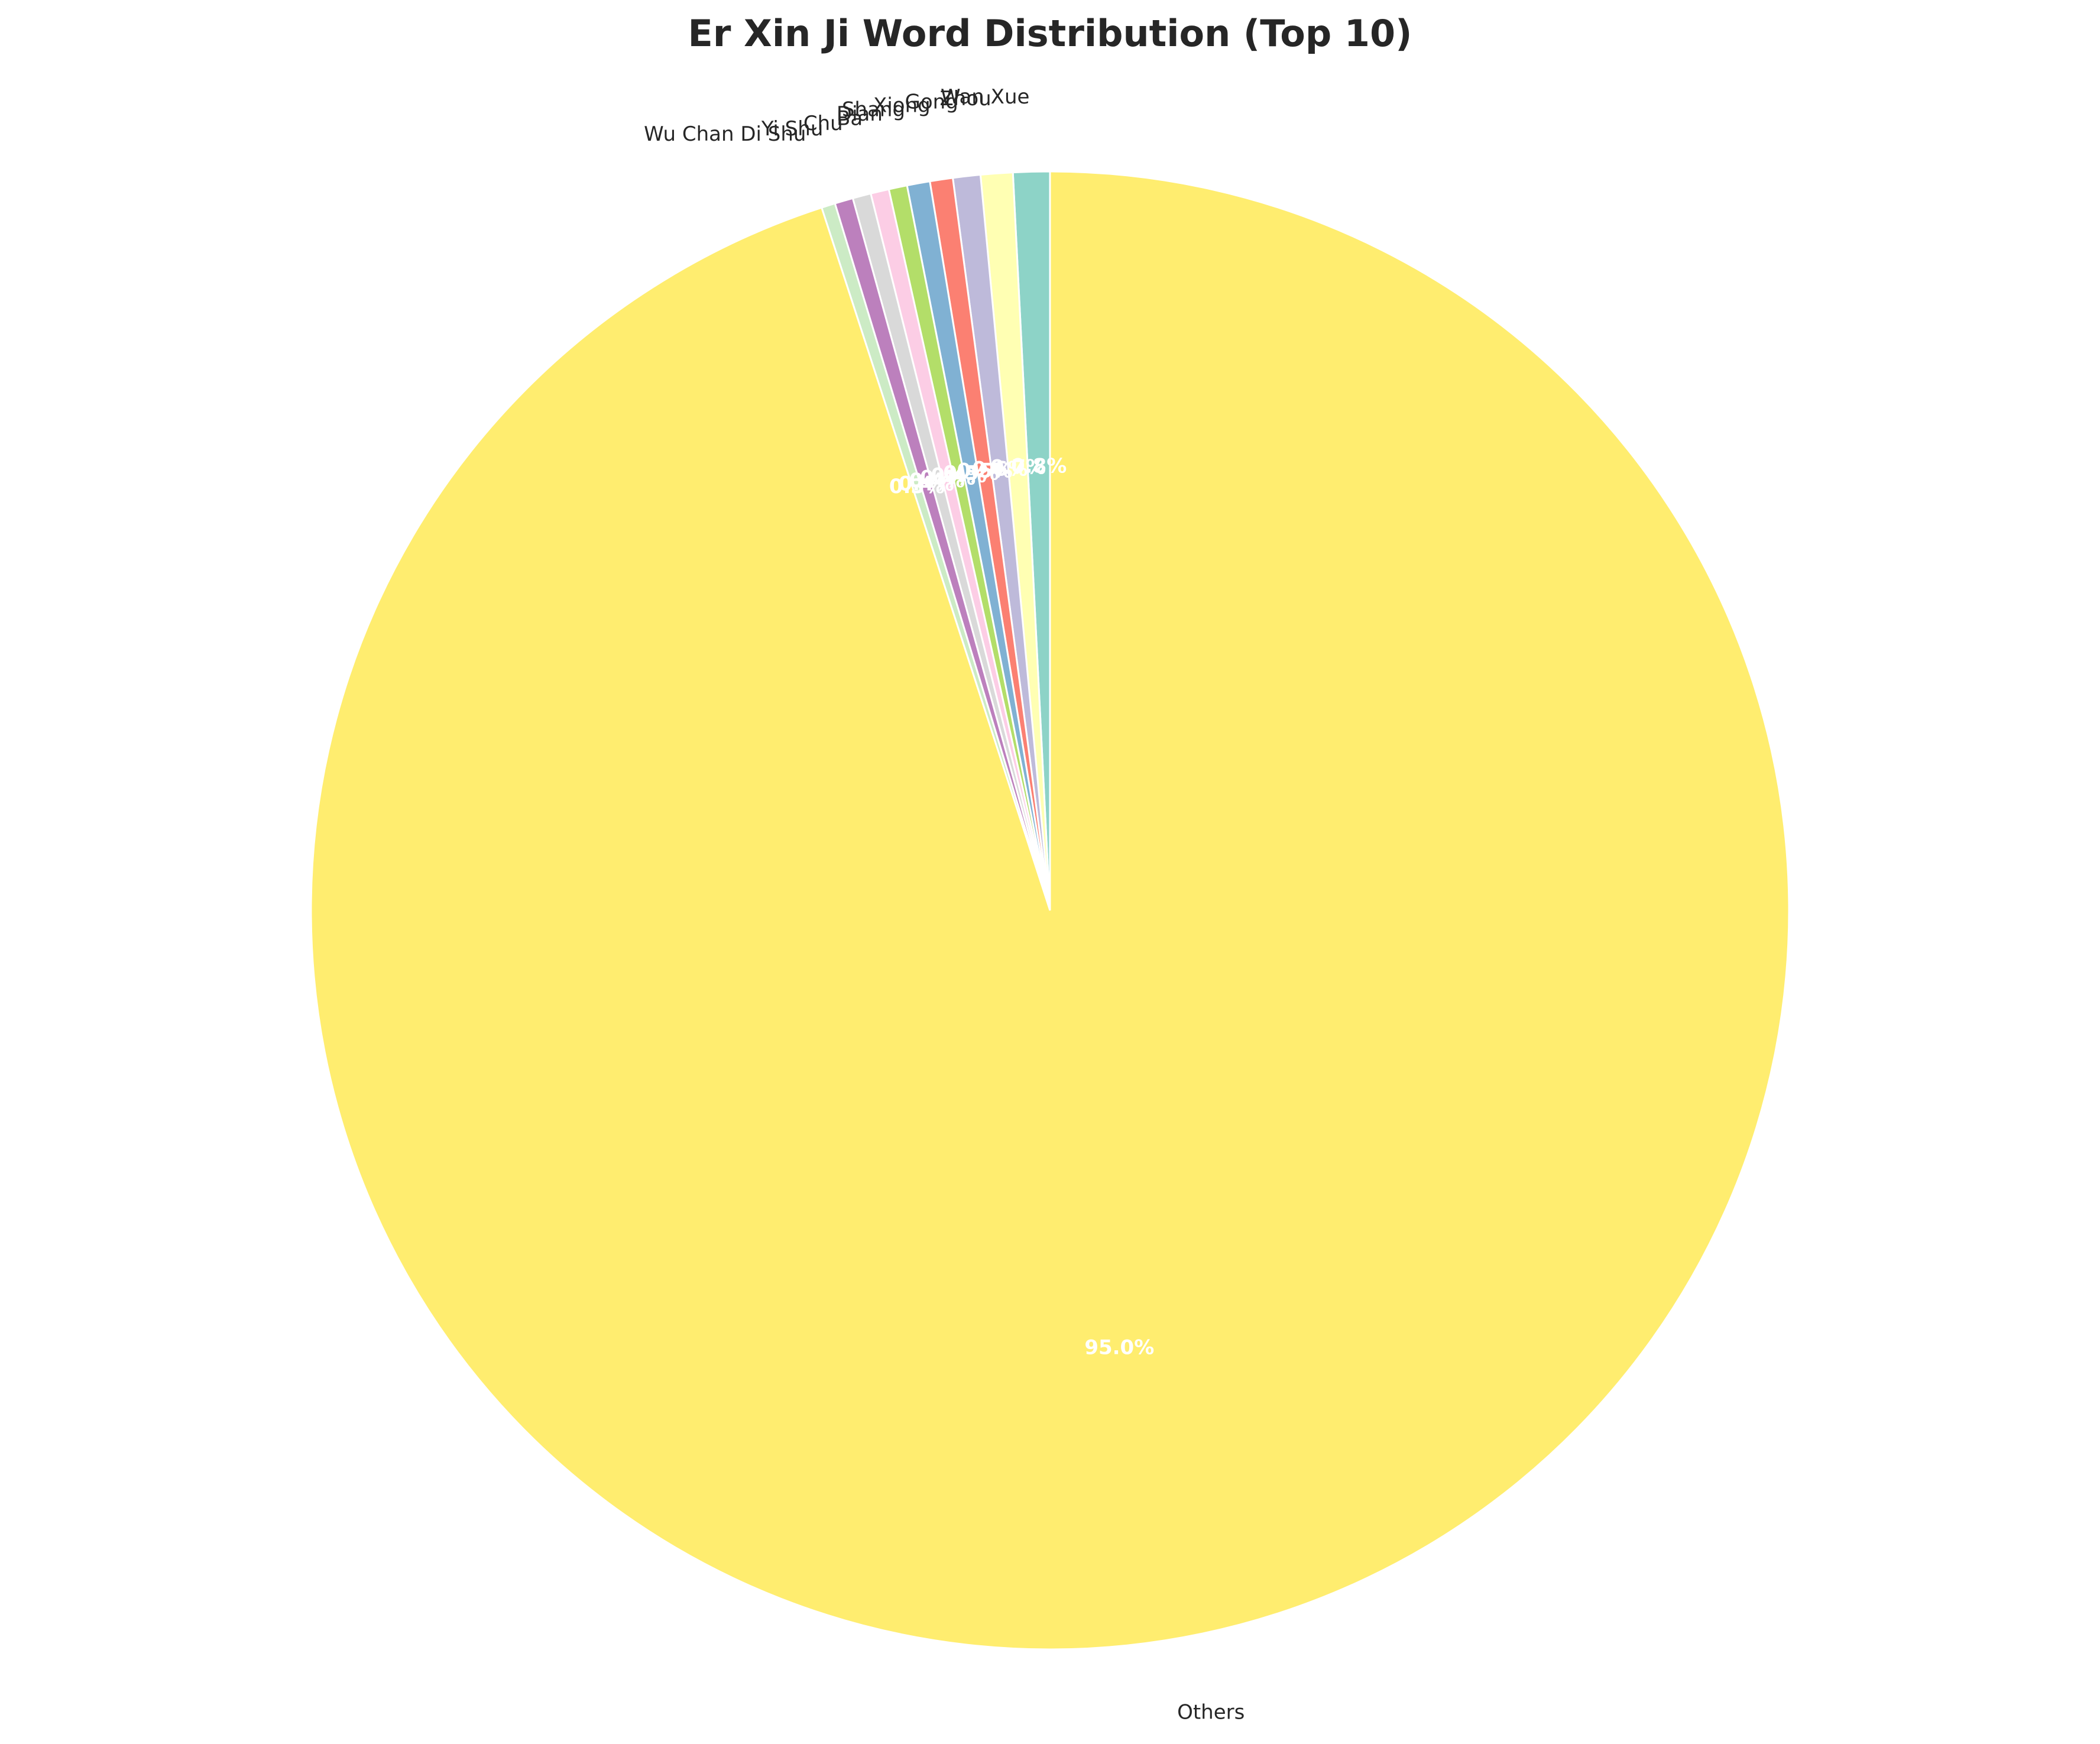 This screenshot has height=1744, width=2100. What do you see at coordinates (902, 105) in the screenshot?
I see `slice-label-xiong: Xiong` at bounding box center [902, 105].